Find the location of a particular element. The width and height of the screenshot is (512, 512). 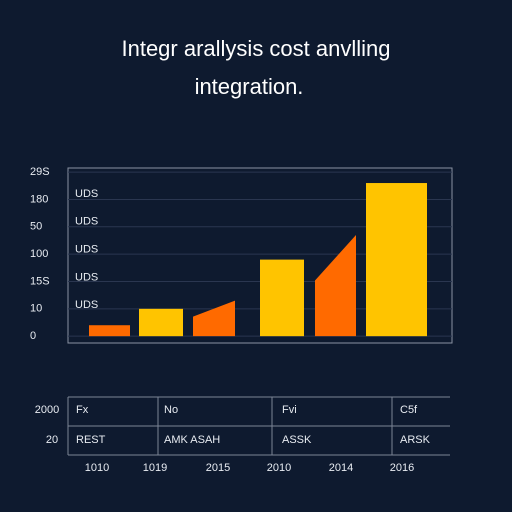

y-tick-label: 180 is located at coordinates (39, 199).